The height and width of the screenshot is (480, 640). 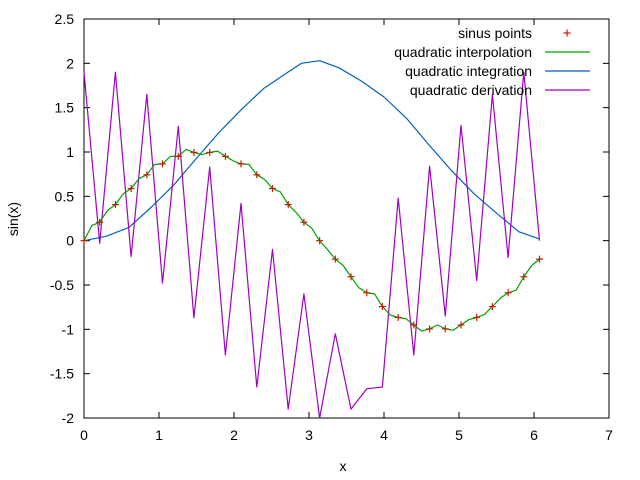 I want to click on x-tick: 1, so click(x=159, y=231).